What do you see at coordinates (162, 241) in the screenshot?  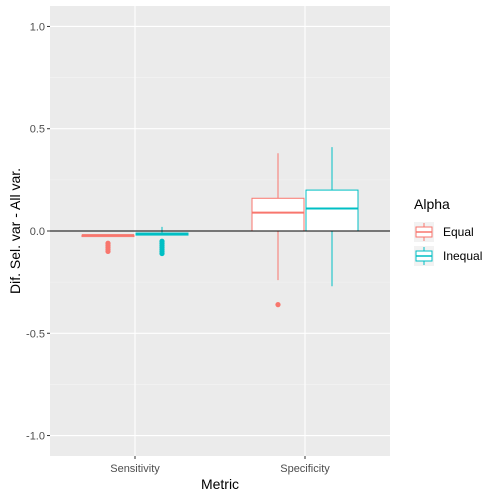 I see `box-inequal-sensitivity` at bounding box center [162, 241].